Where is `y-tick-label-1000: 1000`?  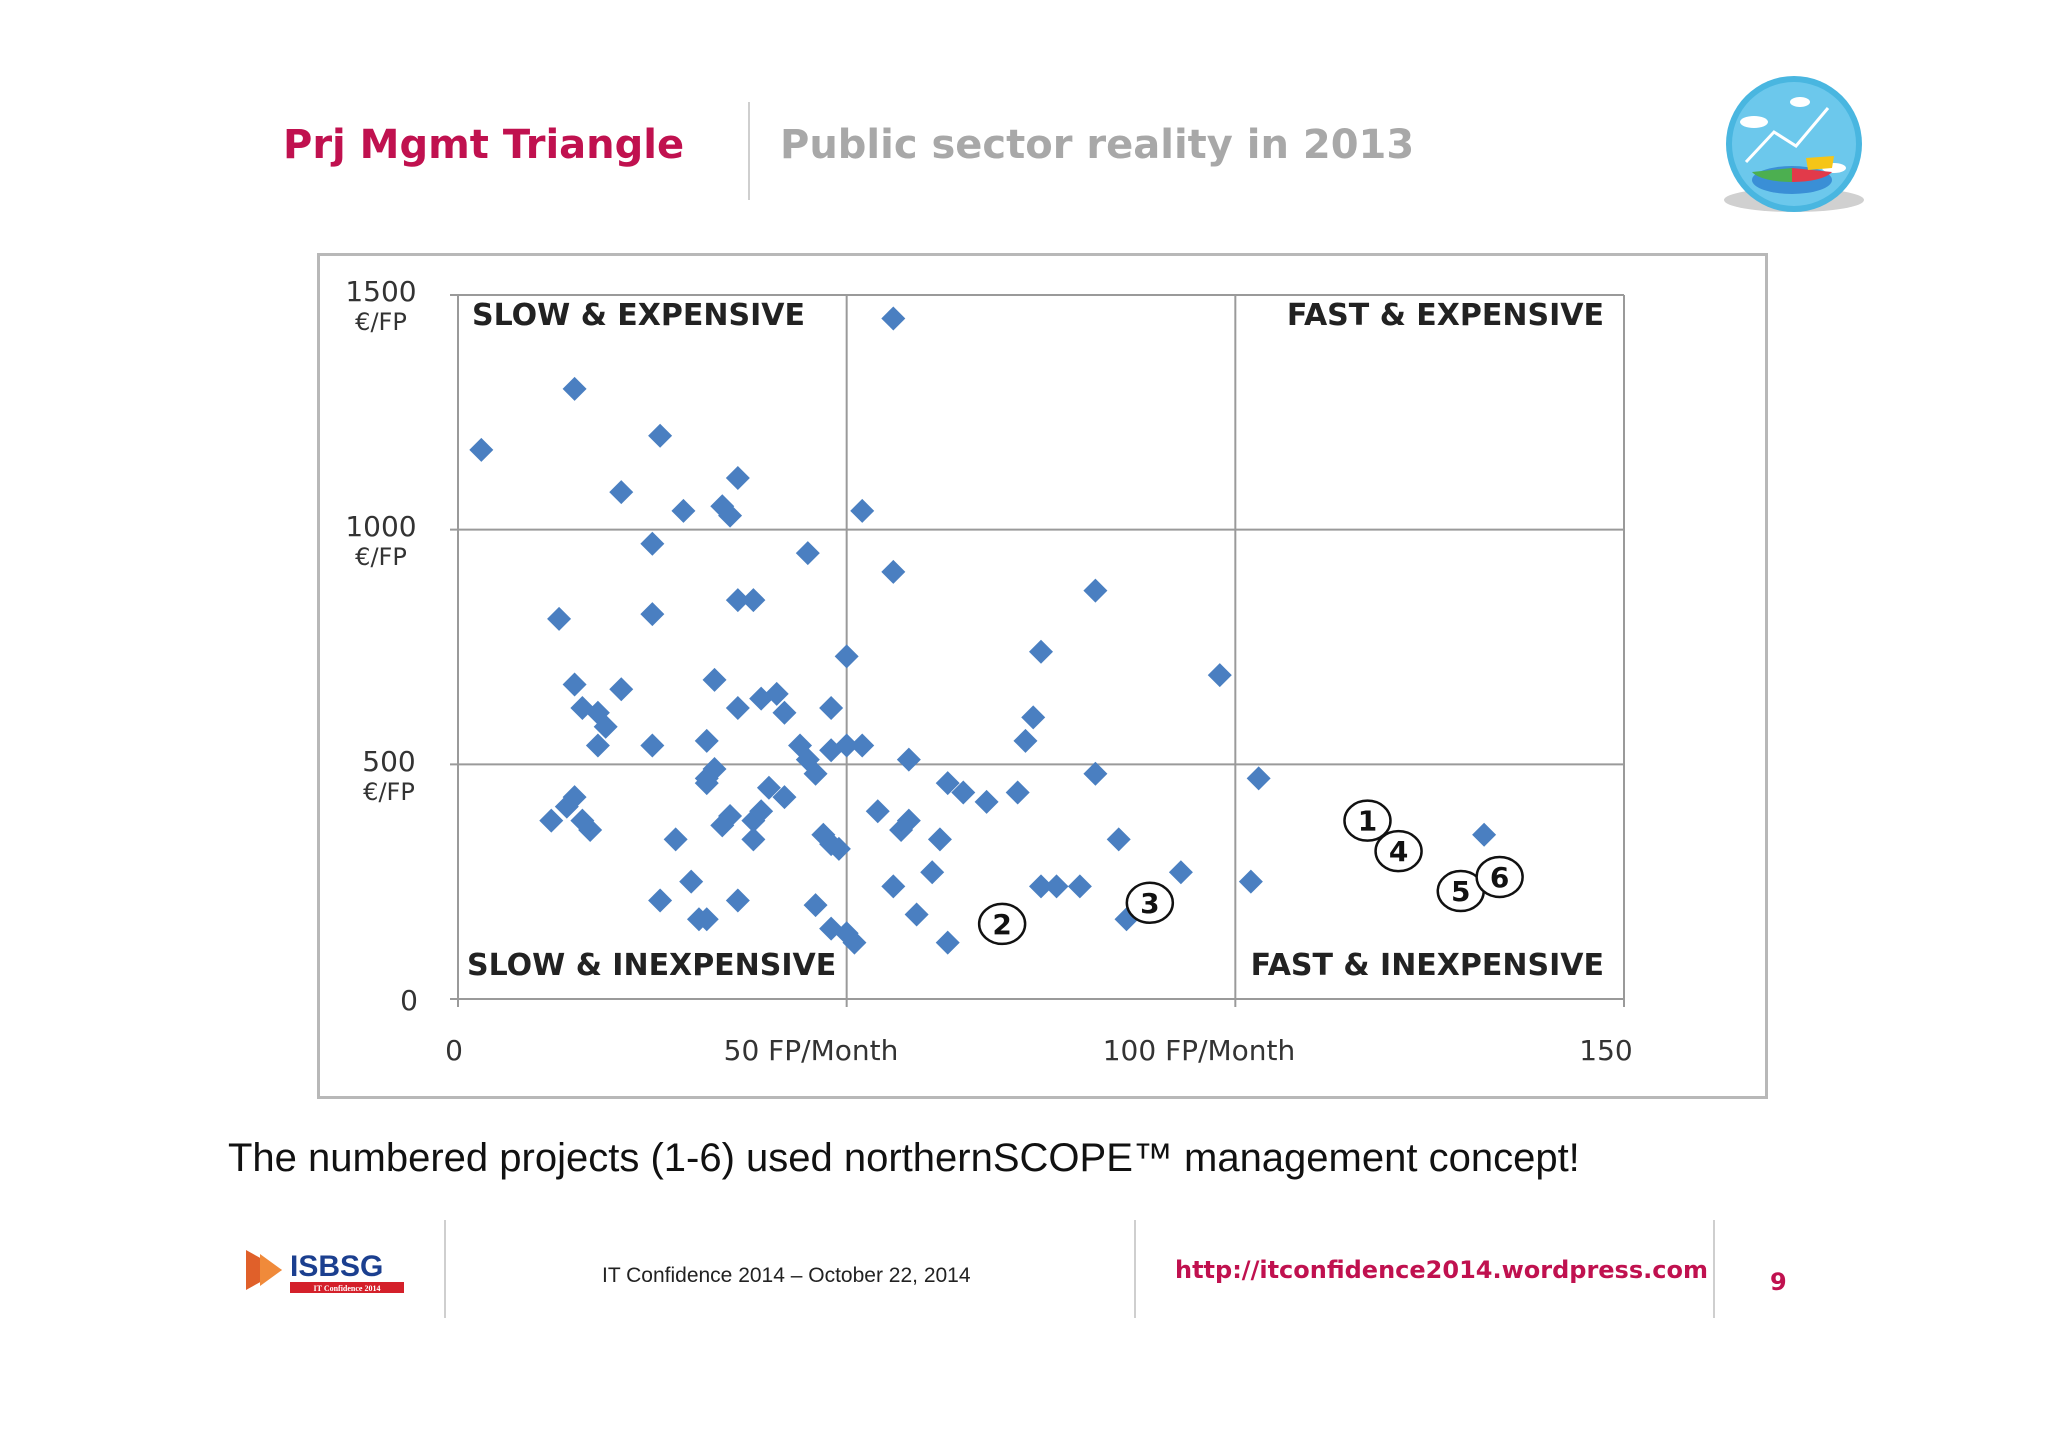 y-tick-label-1000: 1000 is located at coordinates (380, 526).